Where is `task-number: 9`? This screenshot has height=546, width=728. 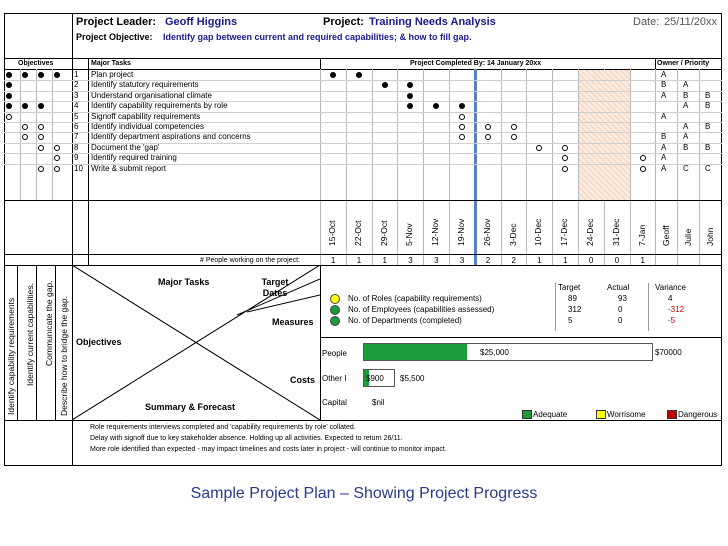 task-number: 9 is located at coordinates (76, 158).